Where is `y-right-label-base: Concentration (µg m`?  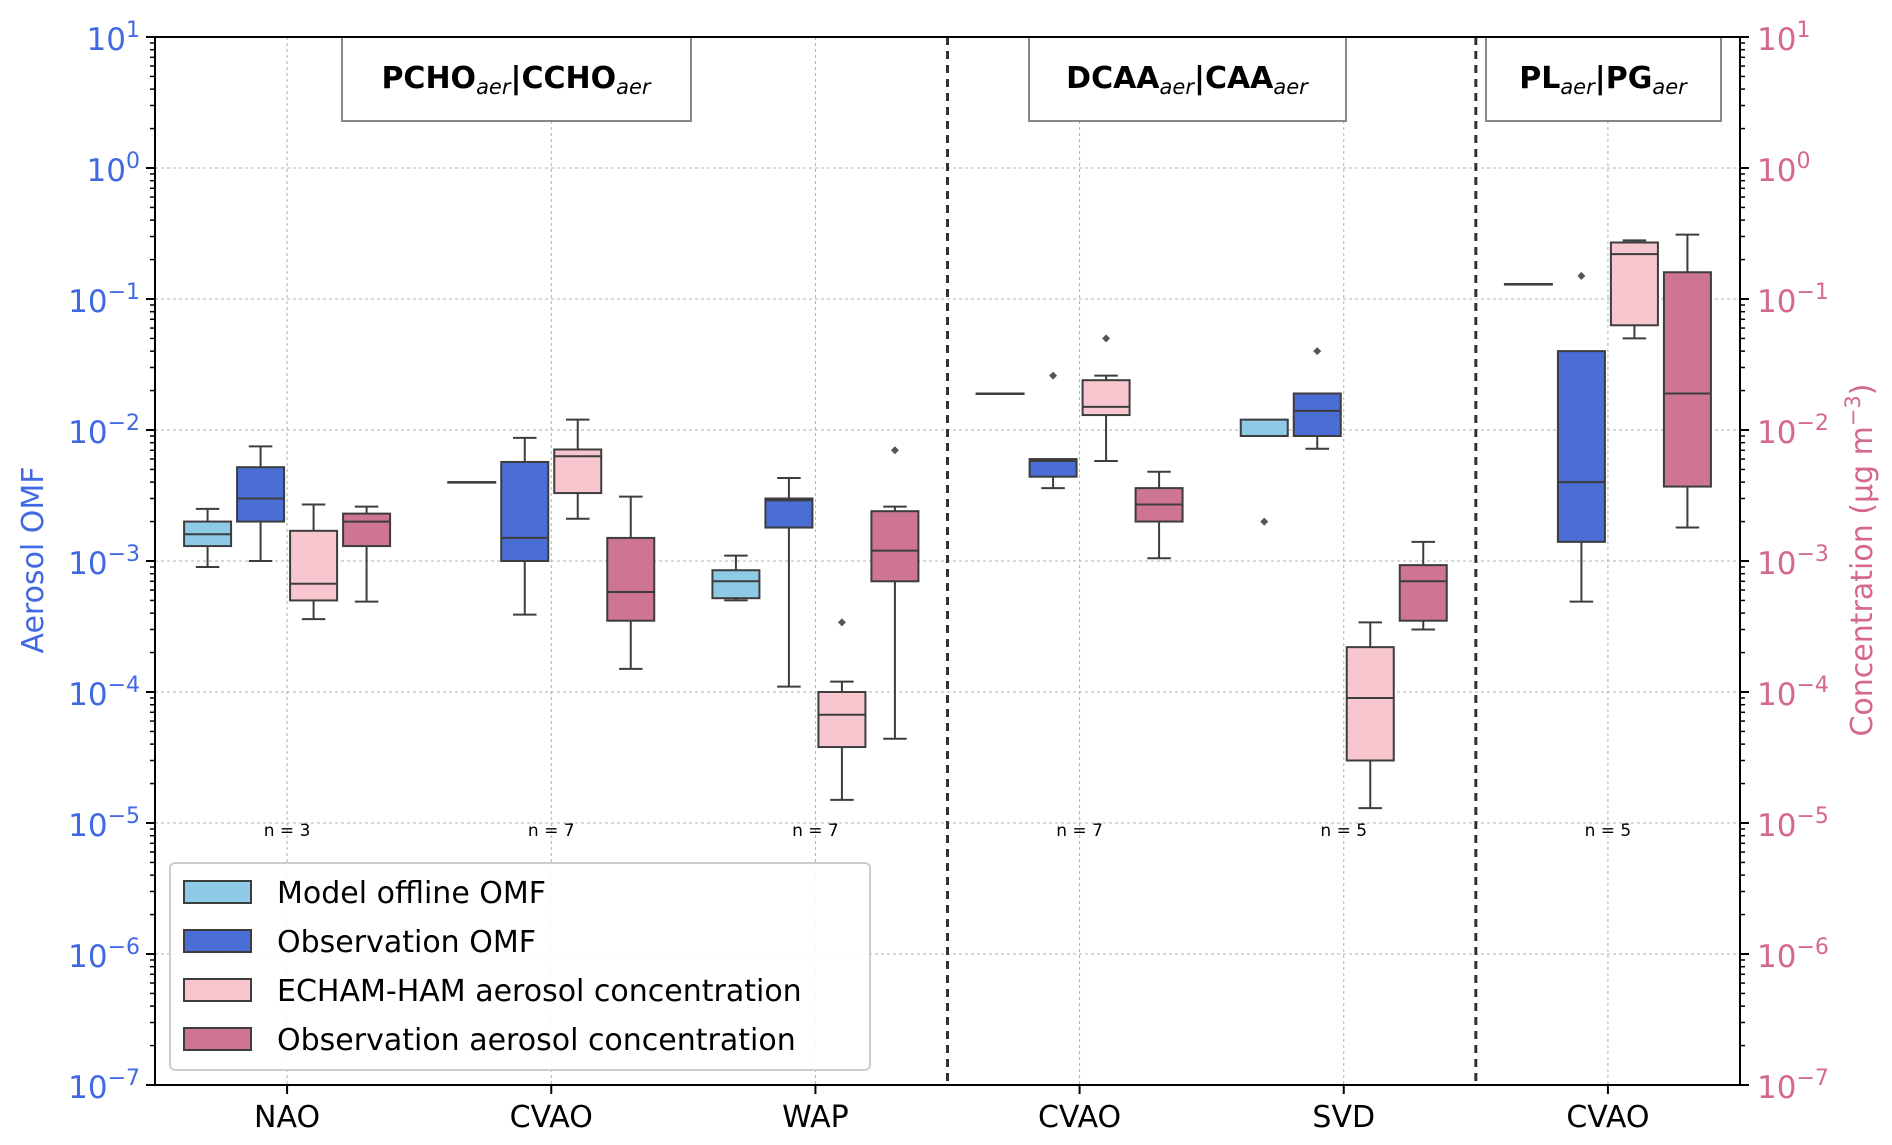 y-right-label-base: Concentration (µg m is located at coordinates (1862, 581).